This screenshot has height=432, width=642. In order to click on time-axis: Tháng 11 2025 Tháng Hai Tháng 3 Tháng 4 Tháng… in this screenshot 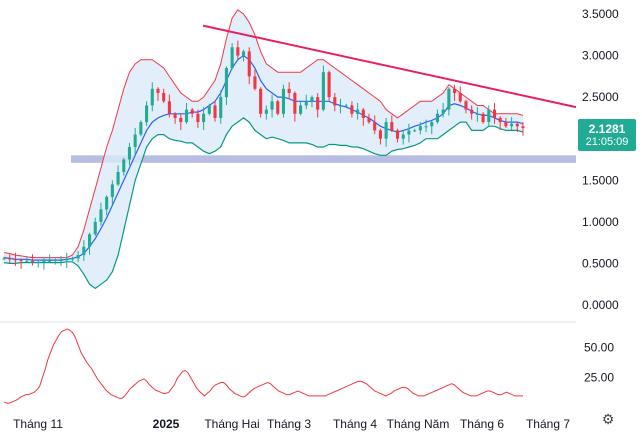, I will do `click(291, 424)`.